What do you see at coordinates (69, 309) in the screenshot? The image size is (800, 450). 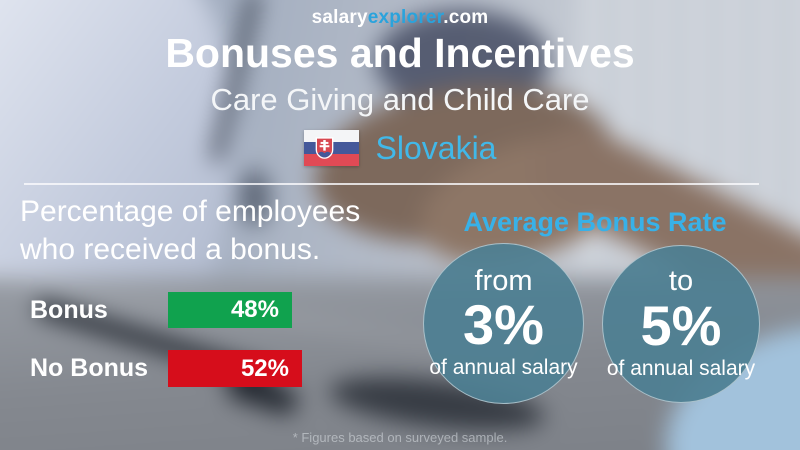 I see `bonus-bar-label: Bonus` at bounding box center [69, 309].